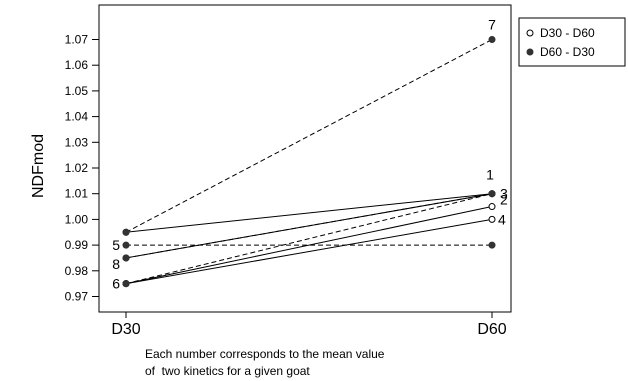 The image size is (628, 381). Describe the element at coordinates (77, 245) in the screenshot. I see `y-tick-label: 0.99` at that location.